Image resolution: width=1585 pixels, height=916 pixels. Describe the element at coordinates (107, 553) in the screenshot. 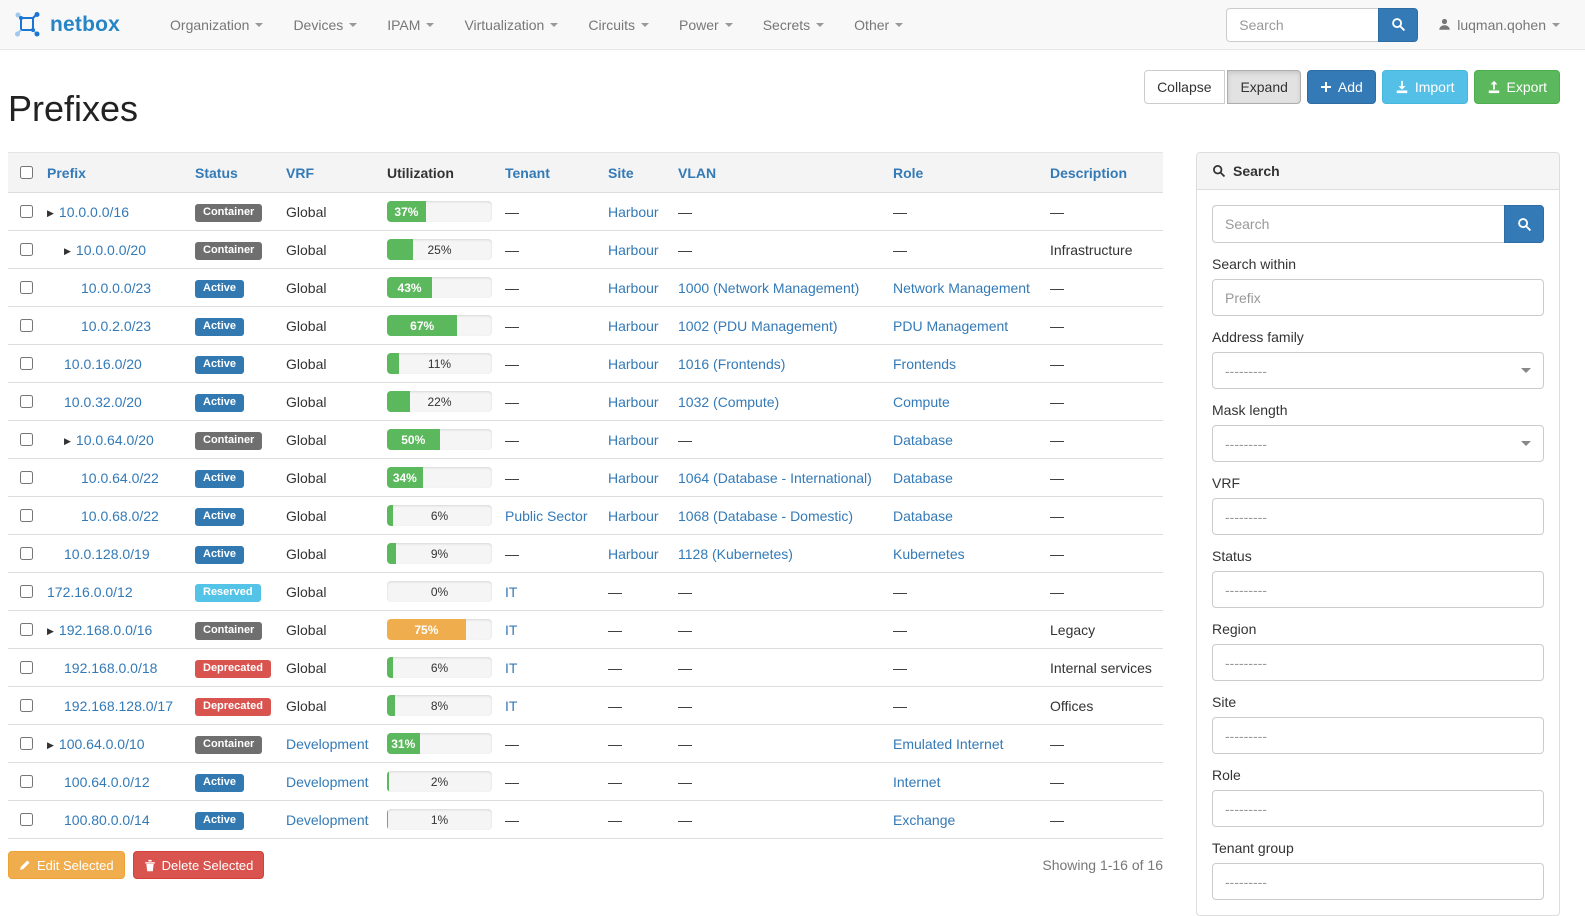

I see `prefix-link: 10.0.128.0/19` at that location.